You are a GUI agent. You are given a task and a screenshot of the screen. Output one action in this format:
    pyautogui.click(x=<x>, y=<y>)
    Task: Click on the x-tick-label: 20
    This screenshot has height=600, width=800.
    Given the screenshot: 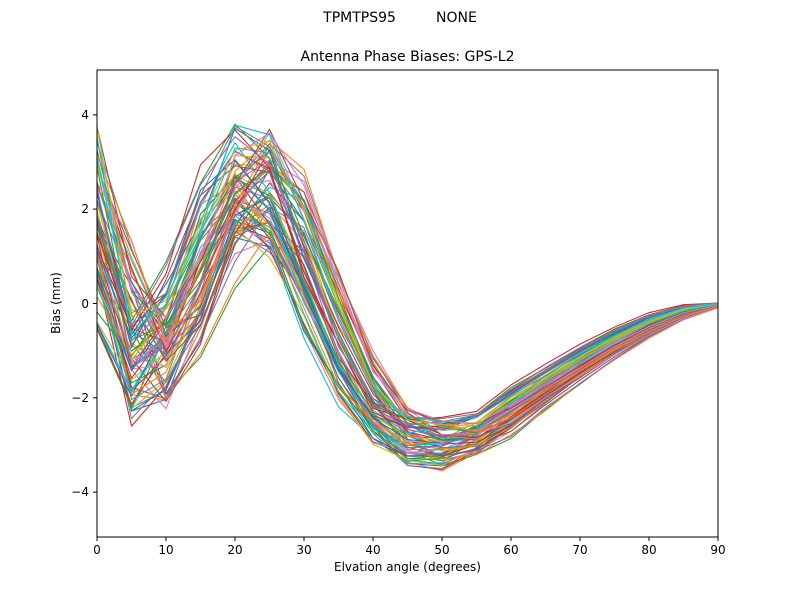 What is the action you would take?
    pyautogui.click(x=235, y=550)
    